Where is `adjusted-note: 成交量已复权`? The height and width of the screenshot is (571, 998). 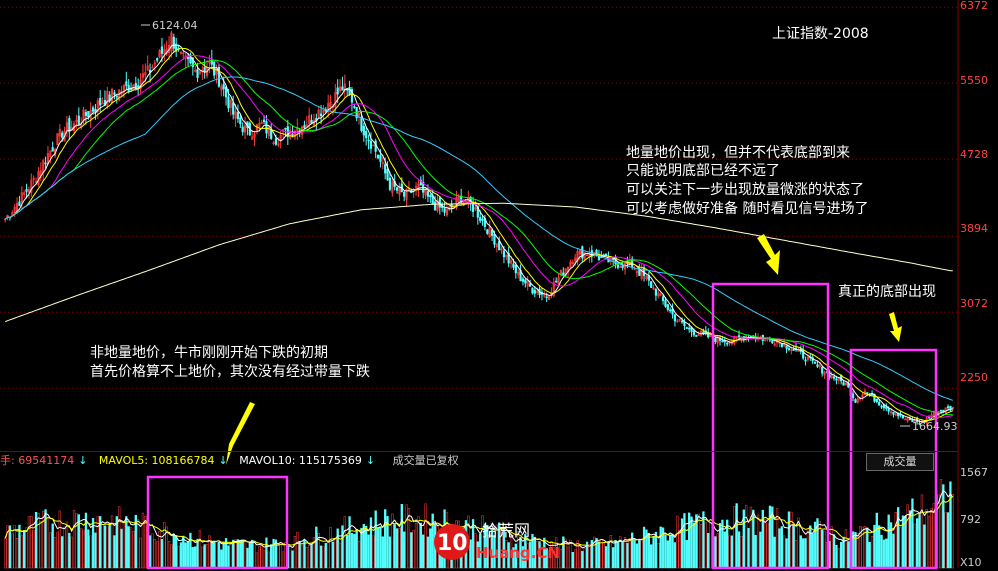 adjusted-note: 成交量已复权 is located at coordinates (425, 460).